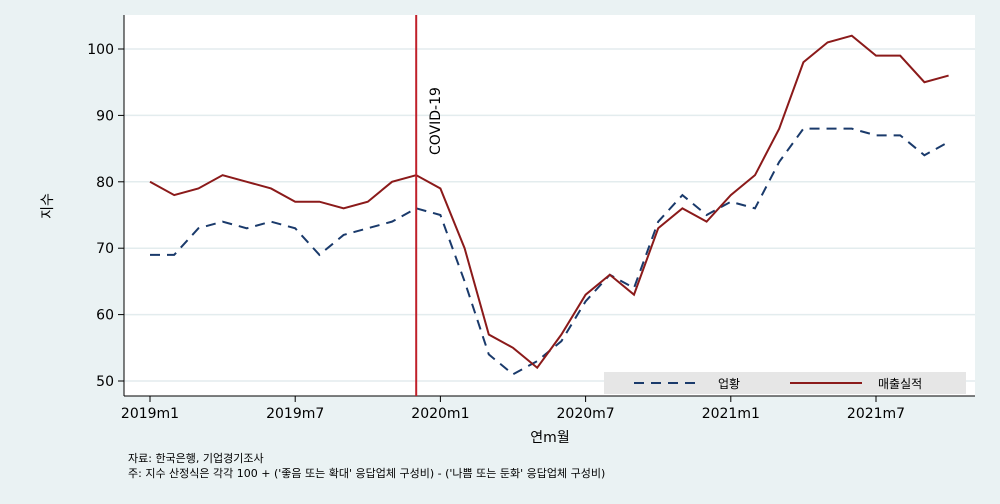 The height and width of the screenshot is (504, 1000). What do you see at coordinates (105, 382) in the screenshot?
I see `y-tick-label: 50` at bounding box center [105, 382].